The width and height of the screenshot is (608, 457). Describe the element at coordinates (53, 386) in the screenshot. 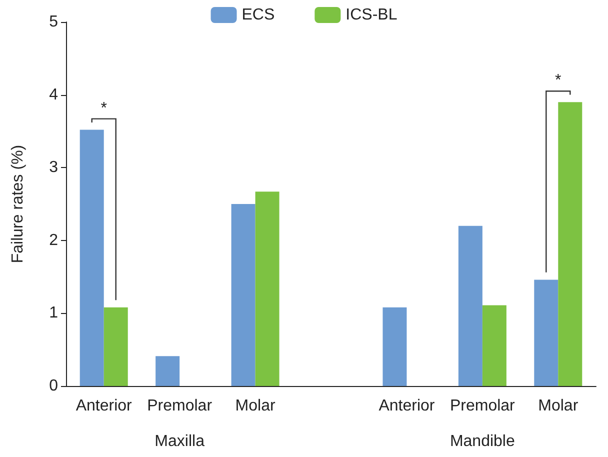

I see `y-tick-label: 0` at that location.